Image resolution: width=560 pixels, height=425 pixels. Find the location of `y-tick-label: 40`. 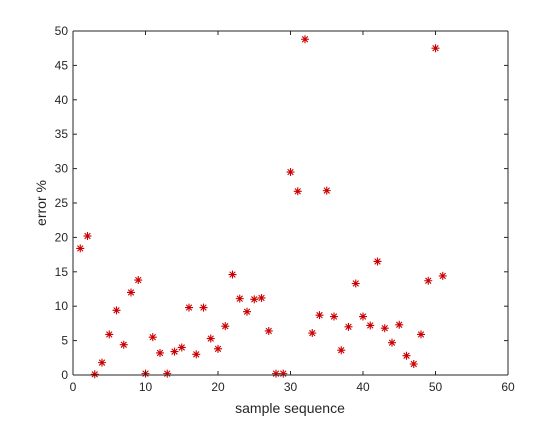

y-tick-label: 40 is located at coordinates (62, 100).